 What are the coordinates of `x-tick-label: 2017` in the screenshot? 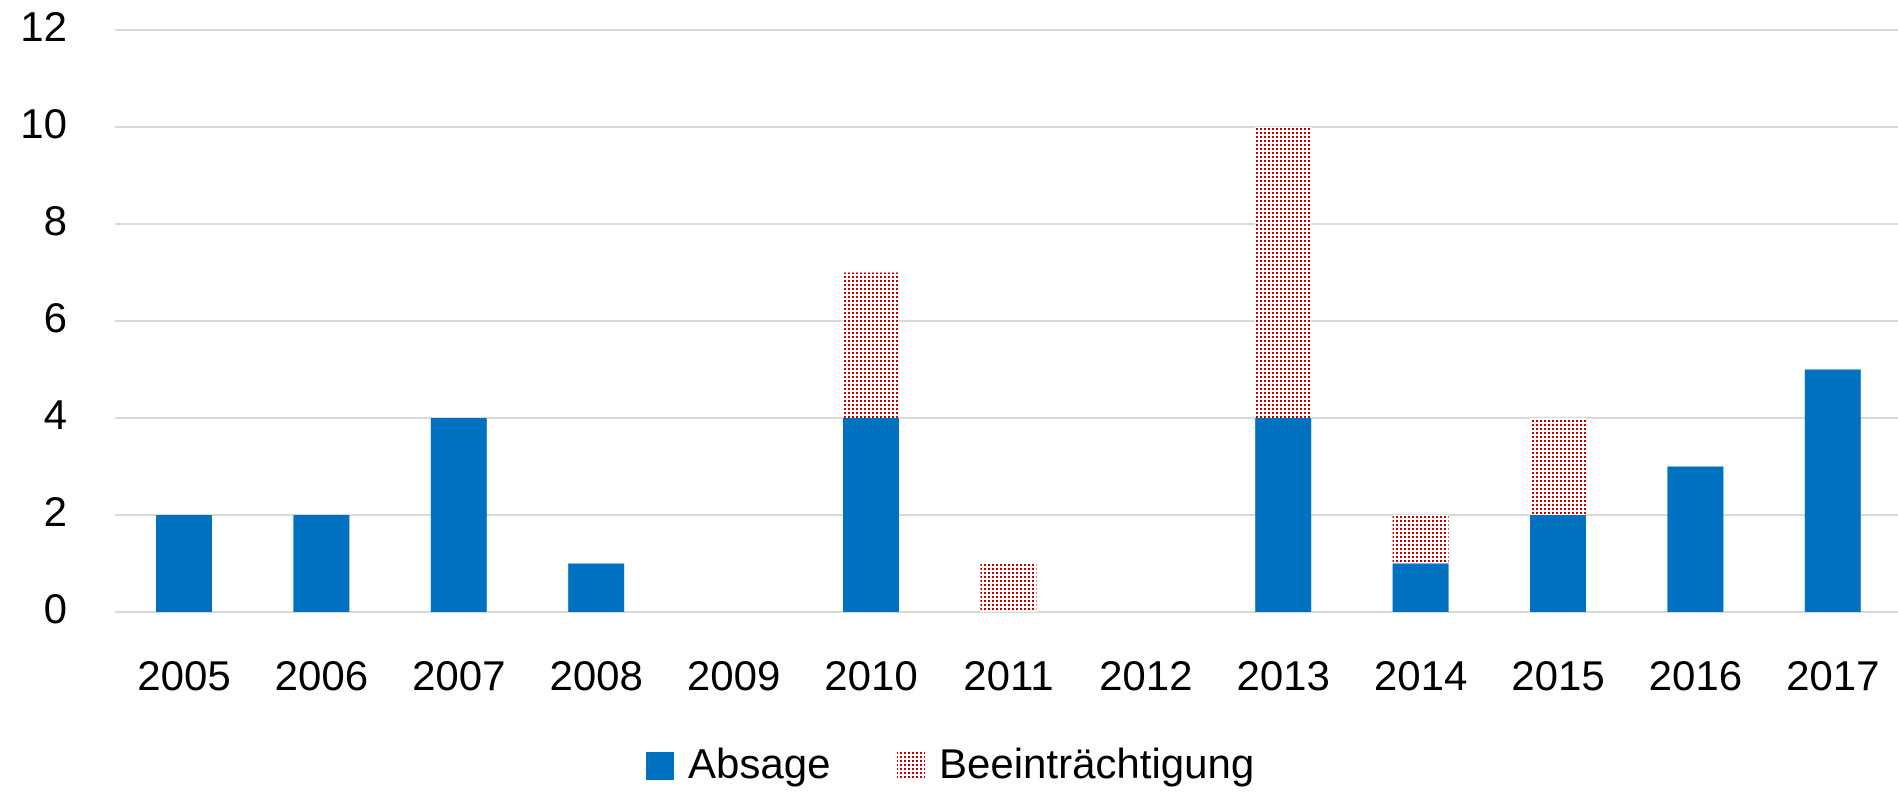 It's located at (1832, 675).